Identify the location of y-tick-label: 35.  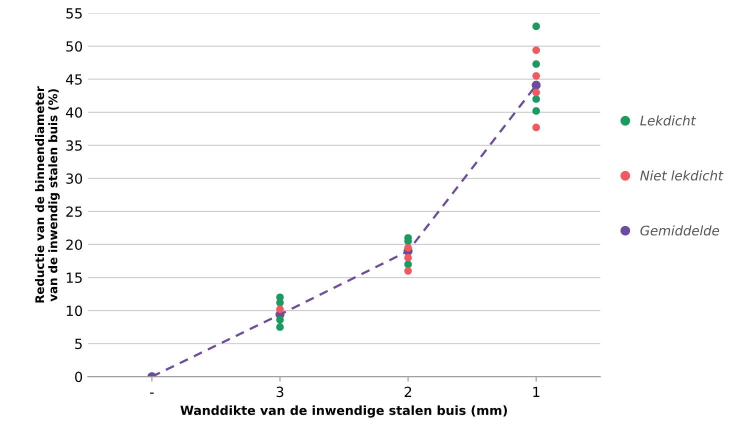
(74, 145).